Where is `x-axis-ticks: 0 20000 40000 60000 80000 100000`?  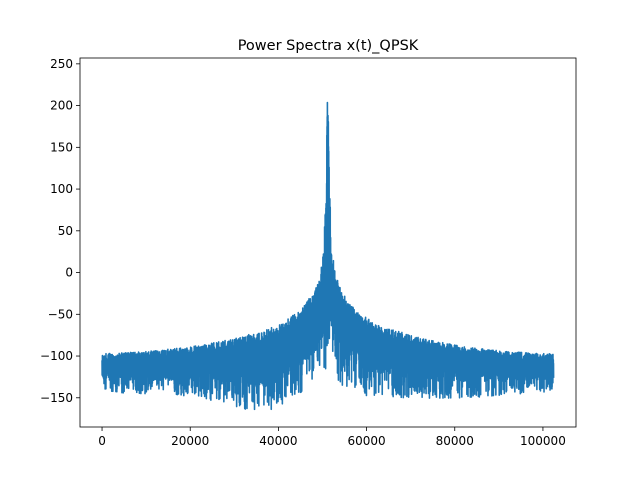 x-axis-ticks: 0 20000 40000 60000 80000 100000 is located at coordinates (332, 437).